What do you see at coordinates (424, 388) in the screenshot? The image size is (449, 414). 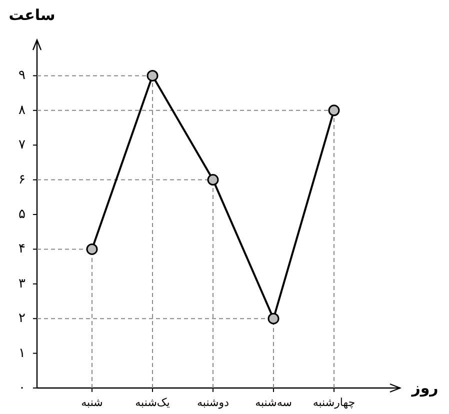 I see `x-axis-title: روز` at bounding box center [424, 388].